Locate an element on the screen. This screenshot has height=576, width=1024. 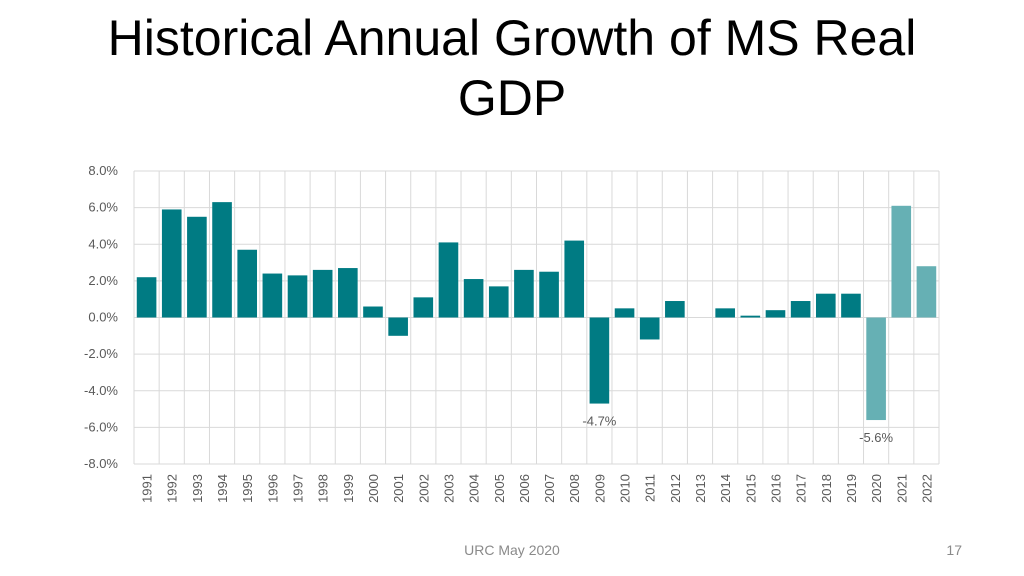
bar-2003 is located at coordinates (448, 280).